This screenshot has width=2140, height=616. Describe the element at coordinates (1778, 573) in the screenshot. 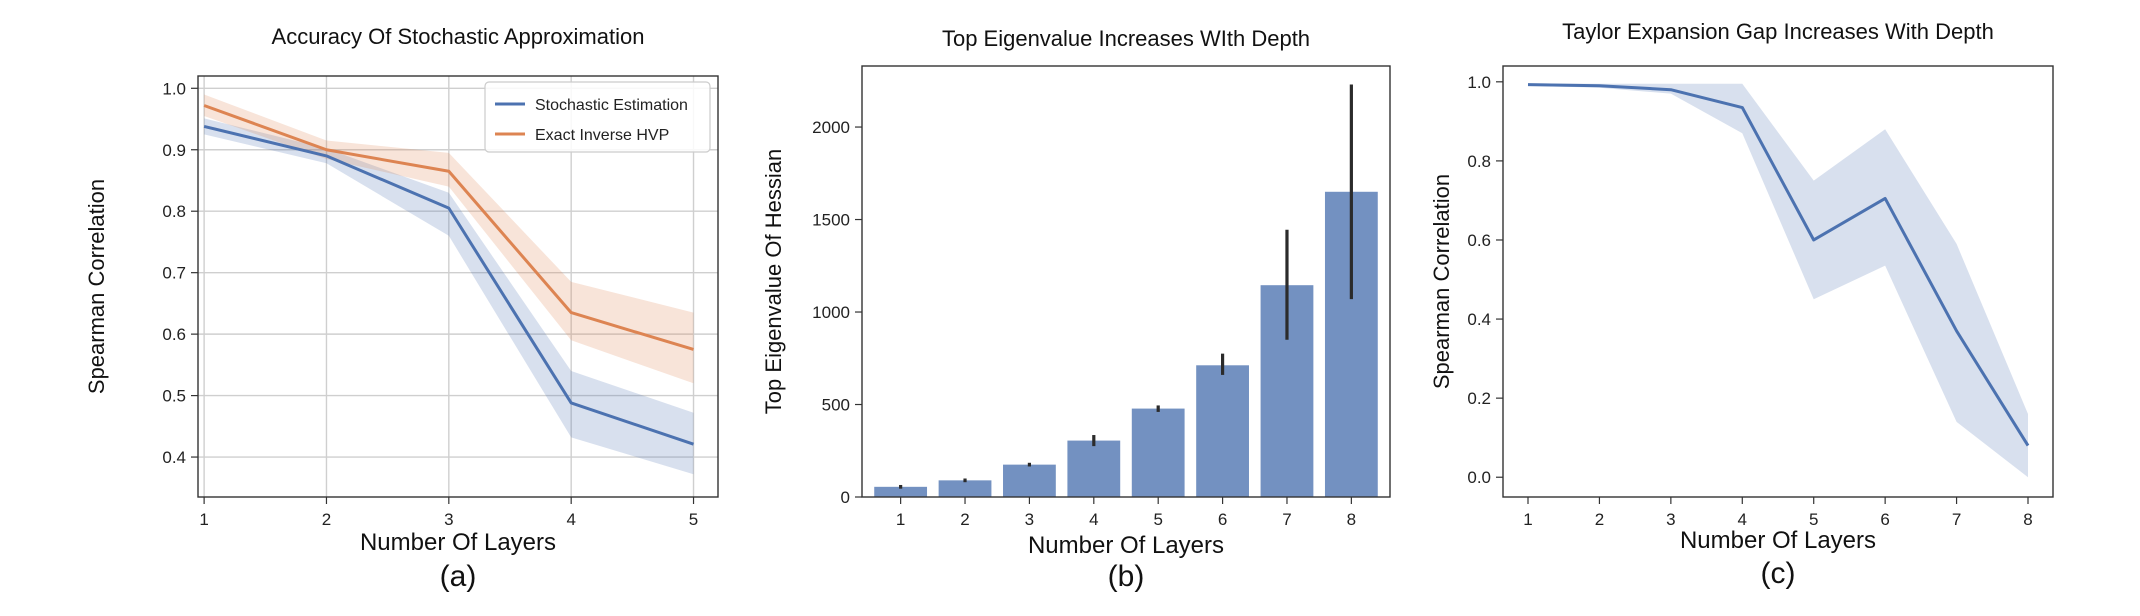

I see `panel-caption: (c)` at that location.